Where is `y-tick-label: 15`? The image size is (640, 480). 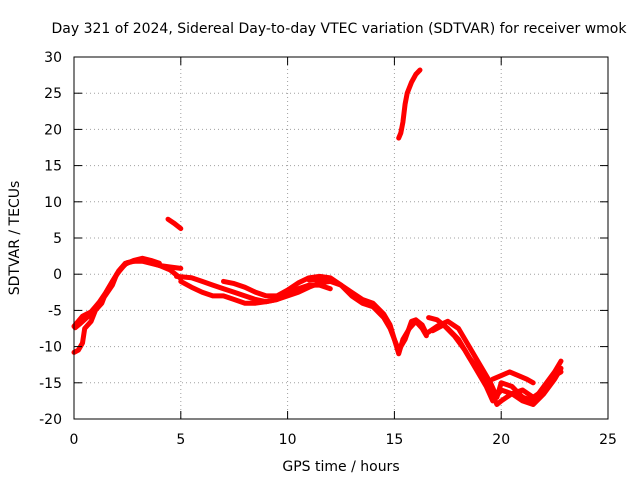 y-tick-label: 15 is located at coordinates (53, 167).